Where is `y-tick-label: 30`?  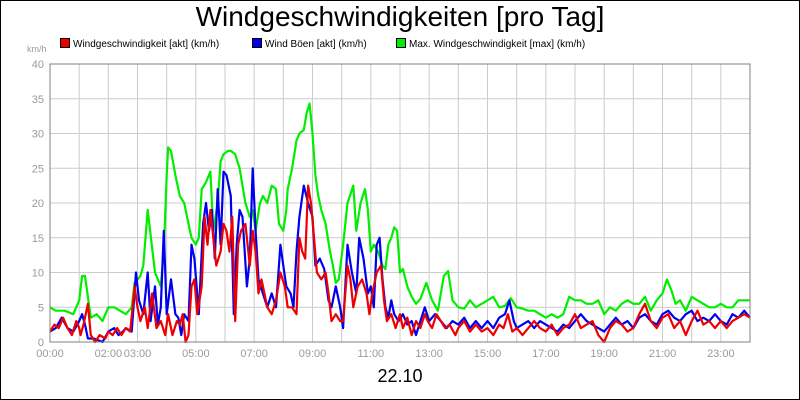 y-tick-label: 30 is located at coordinates (38, 135).